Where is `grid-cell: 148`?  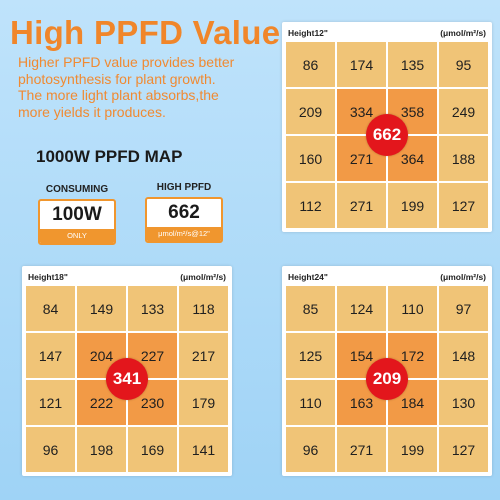
grid-cell: 148 is located at coordinates (463, 355).